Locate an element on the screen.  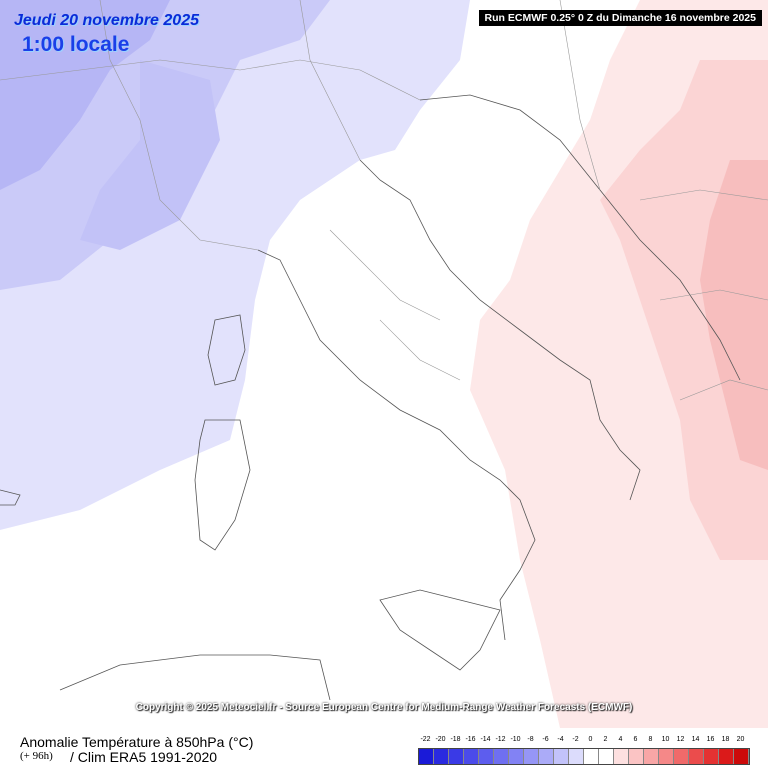
scale-label: 6 is located at coordinates (635, 739).